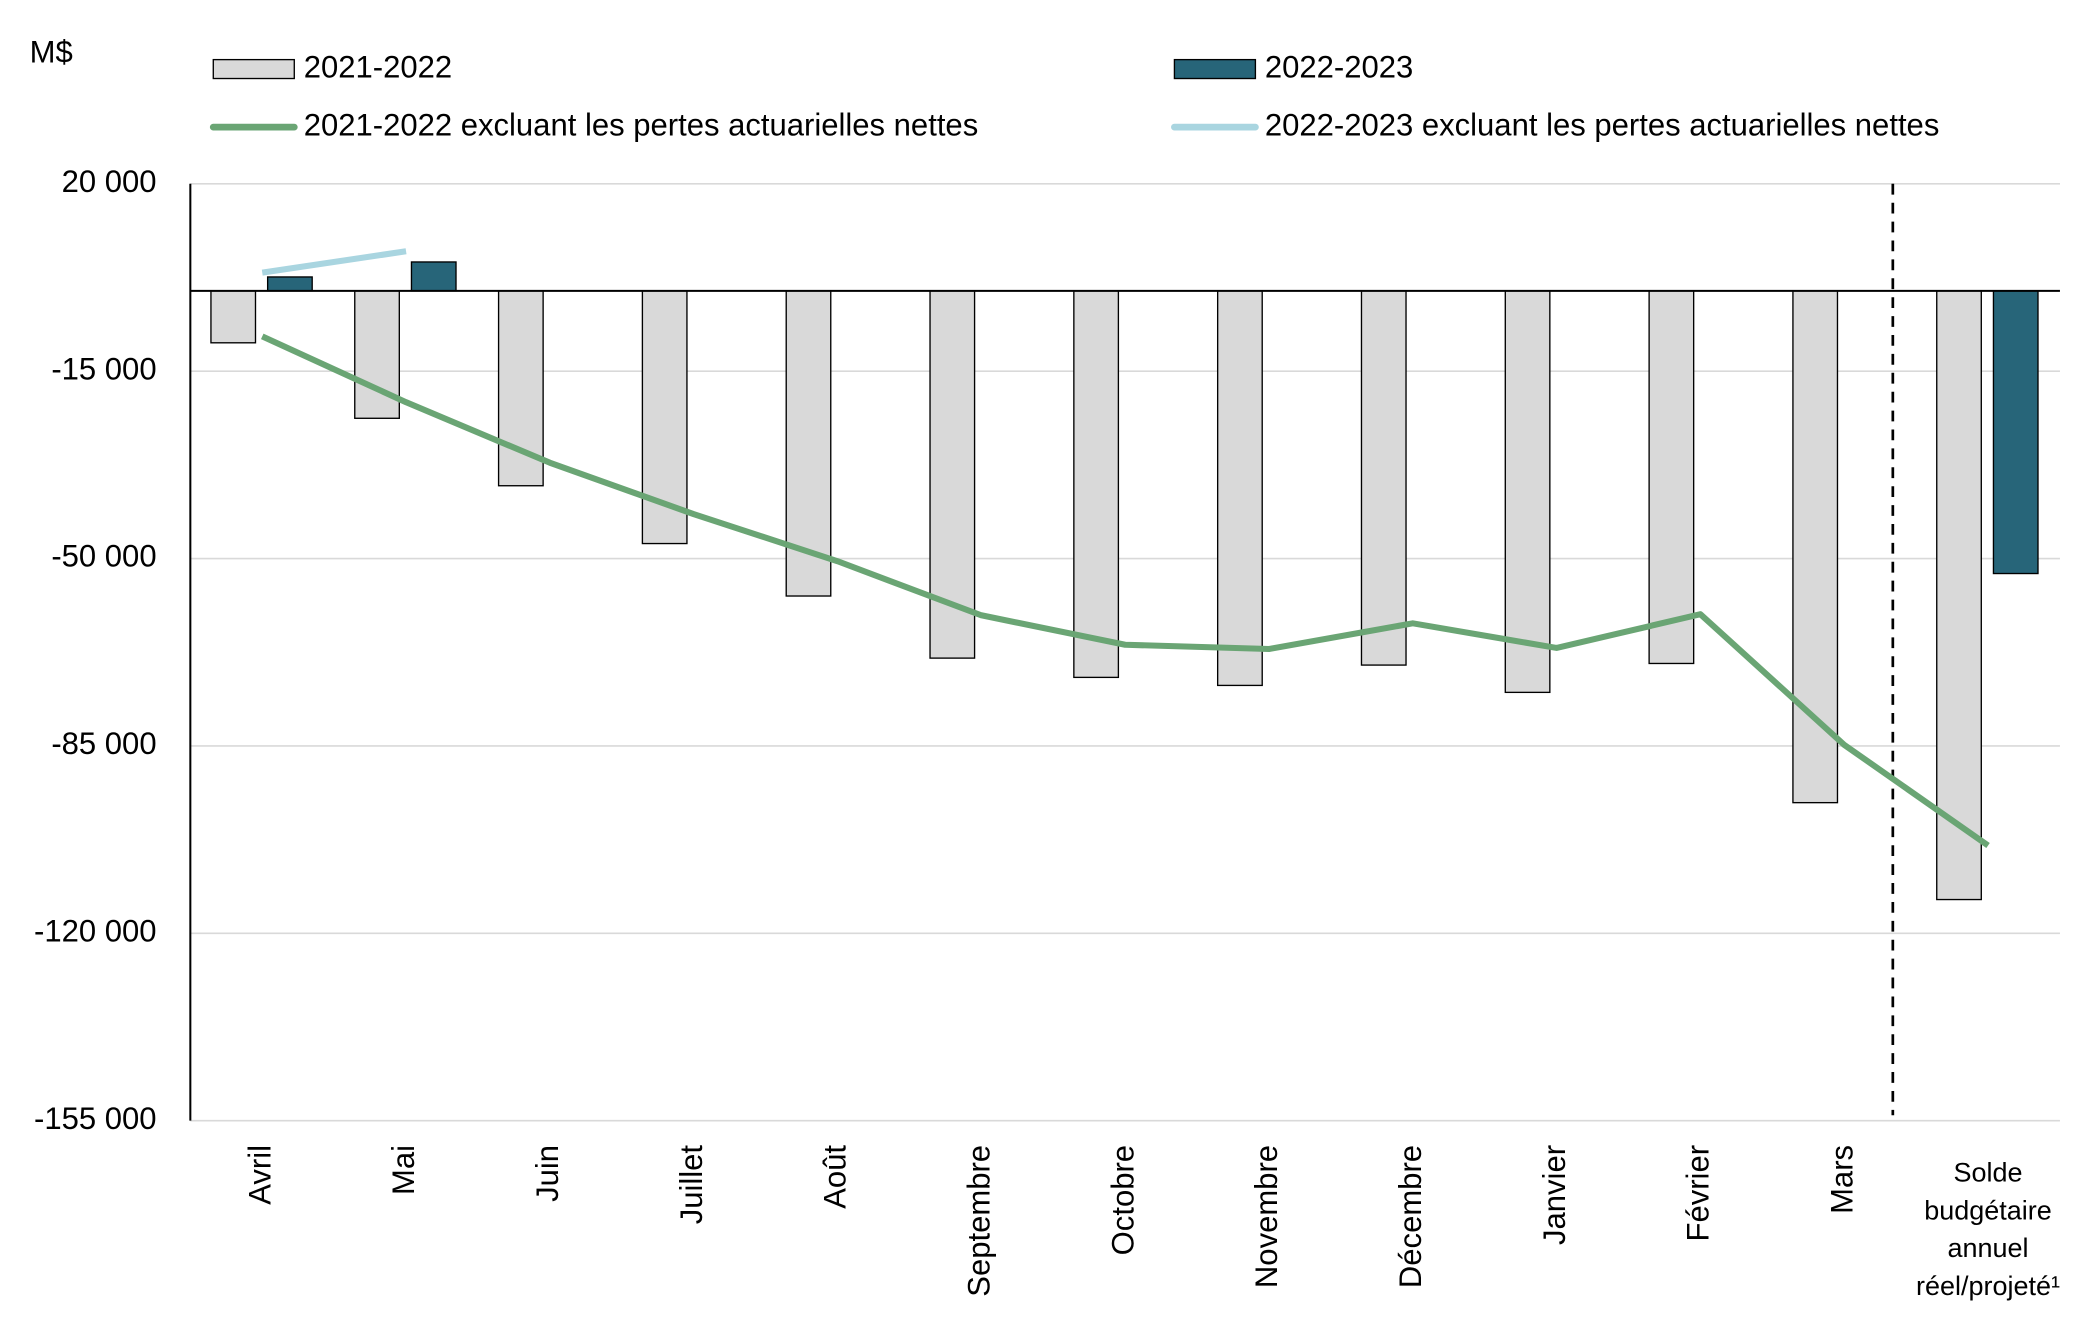  What do you see at coordinates (95, 930) in the screenshot?
I see `y-tick-label: -120 000` at bounding box center [95, 930].